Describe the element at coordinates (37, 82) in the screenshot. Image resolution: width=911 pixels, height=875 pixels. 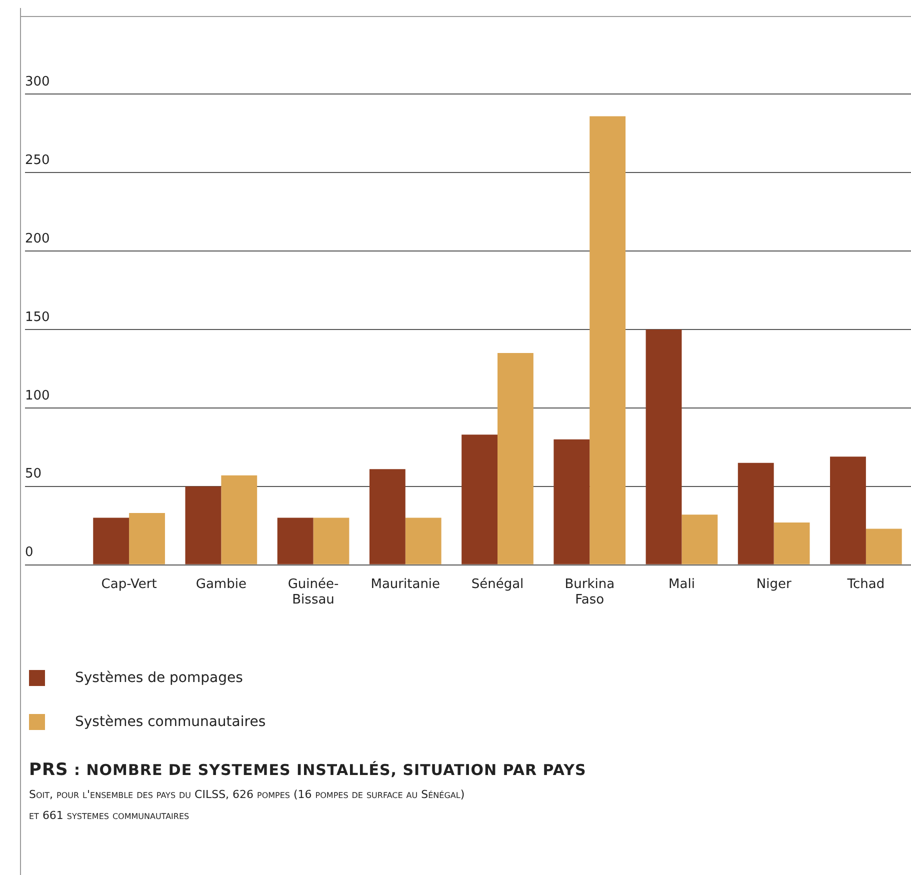
I see `y-tick-label: 300` at that location.